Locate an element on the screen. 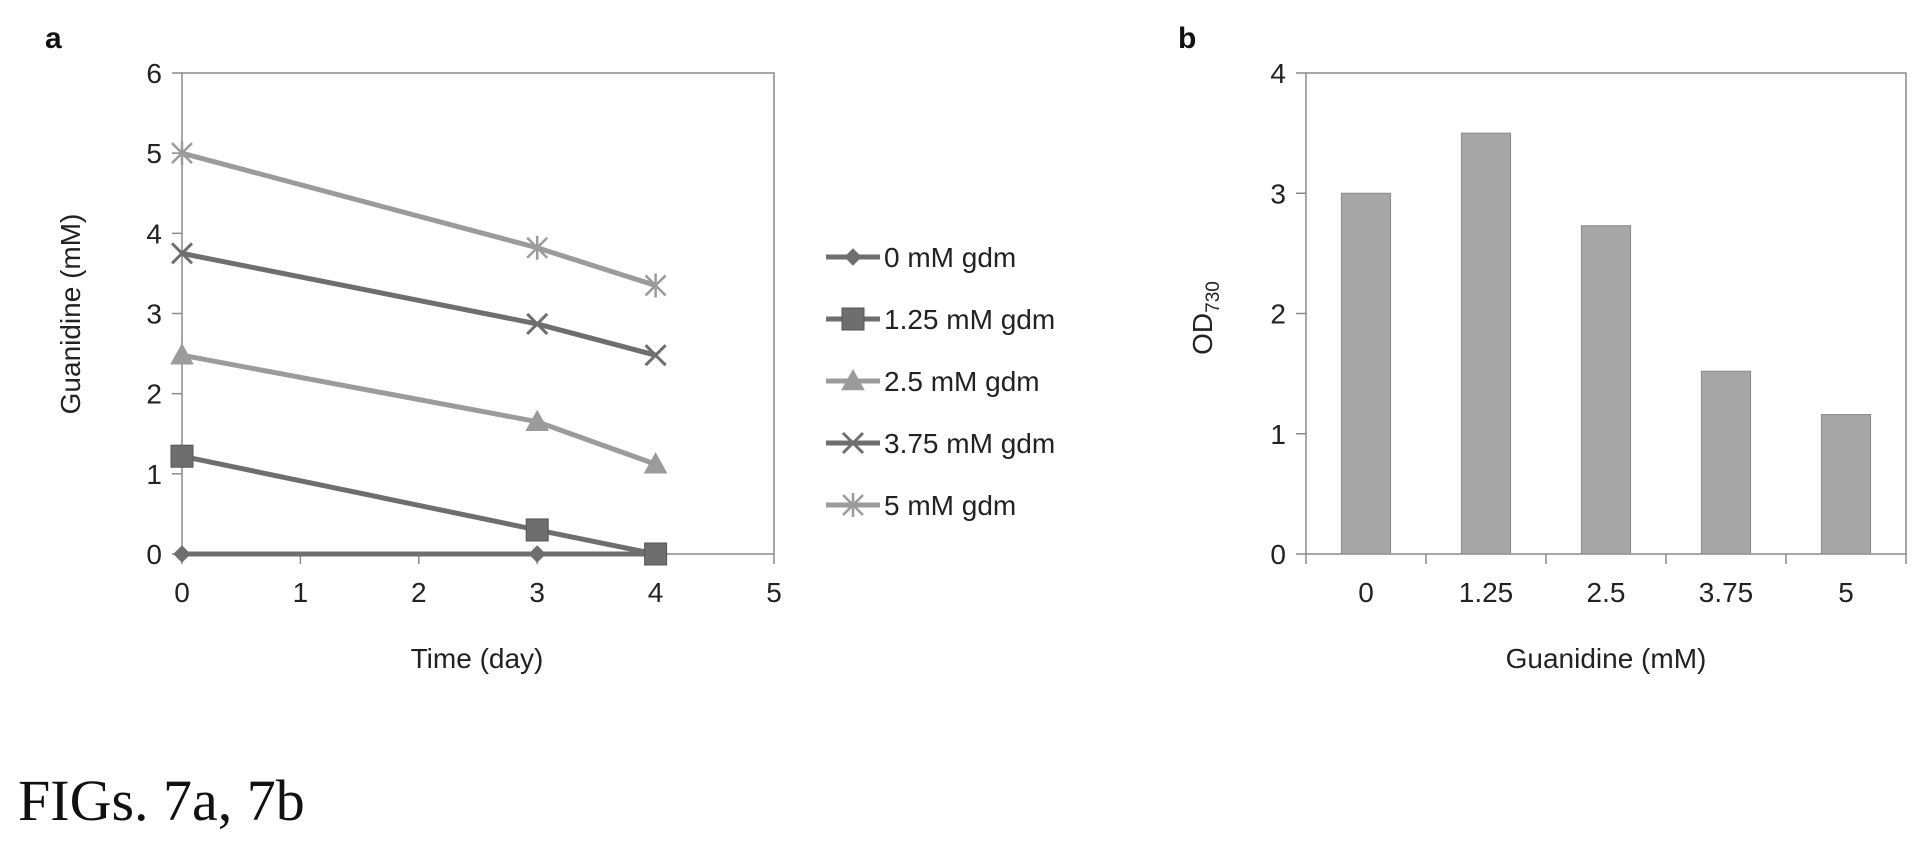  x-tick-label-a: 0 is located at coordinates (182, 592).